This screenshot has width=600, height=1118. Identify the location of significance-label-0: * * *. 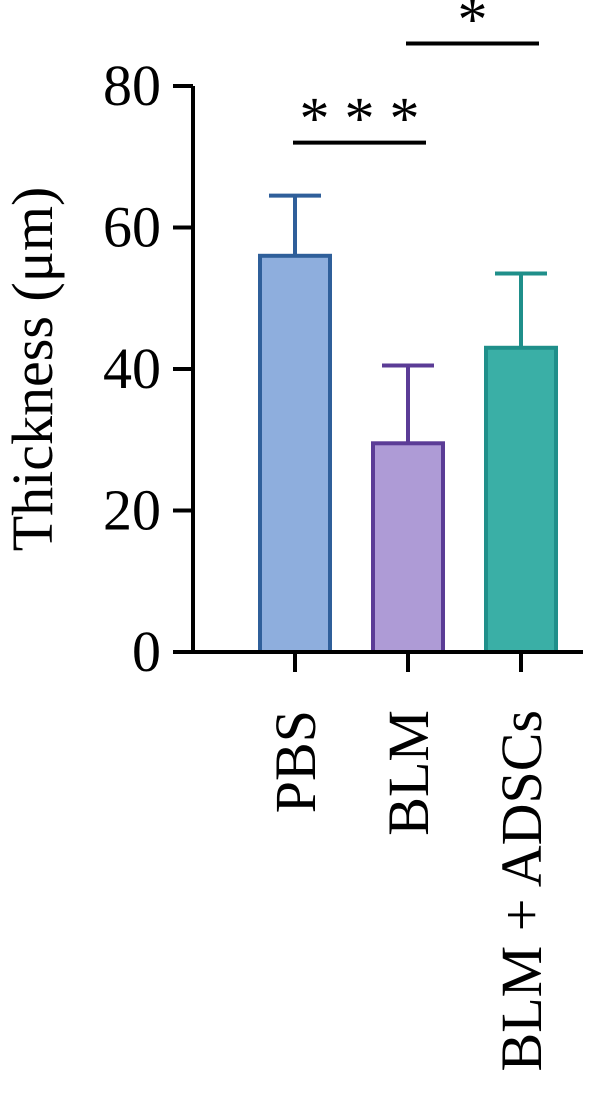
(360, 119).